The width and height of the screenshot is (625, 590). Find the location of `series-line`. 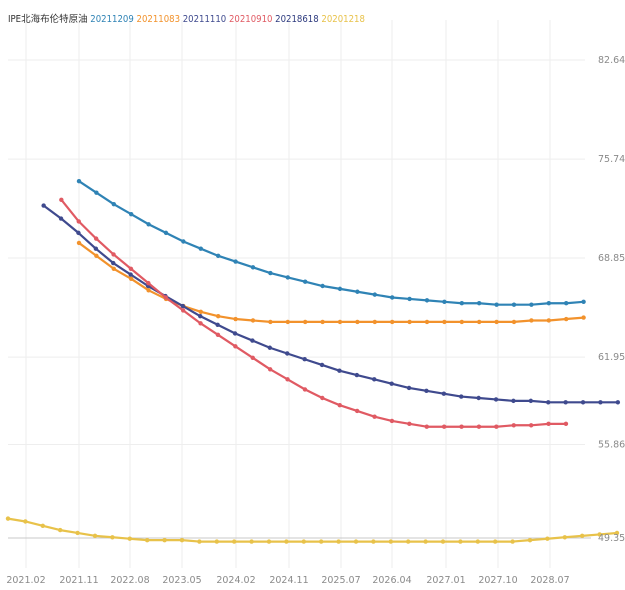

series-line is located at coordinates (312, 530).